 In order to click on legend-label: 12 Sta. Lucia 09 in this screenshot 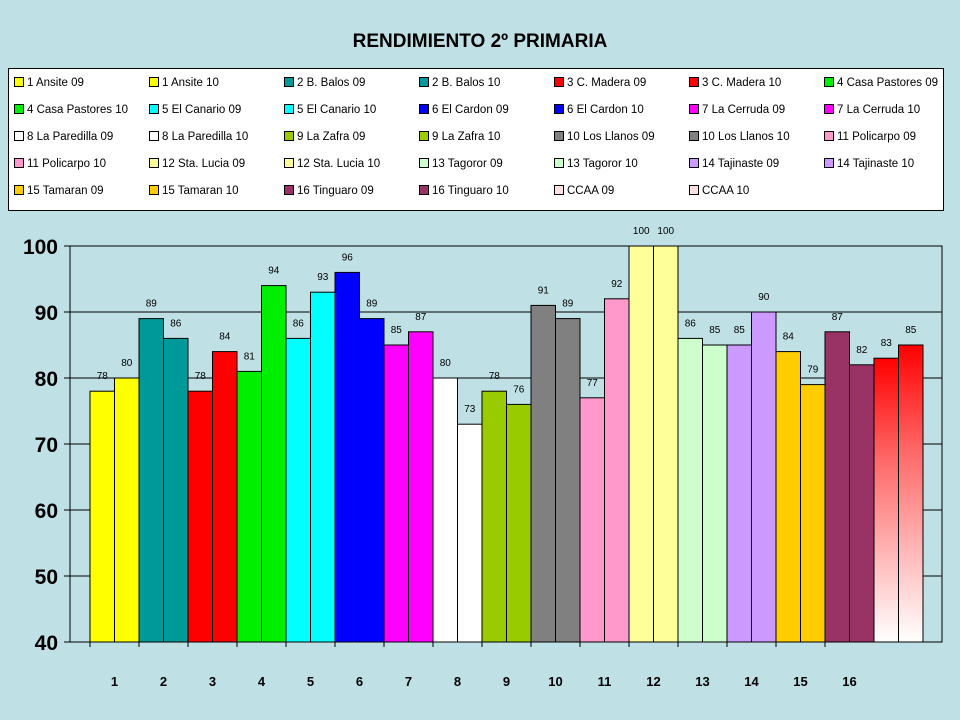, I will do `click(204, 164)`.